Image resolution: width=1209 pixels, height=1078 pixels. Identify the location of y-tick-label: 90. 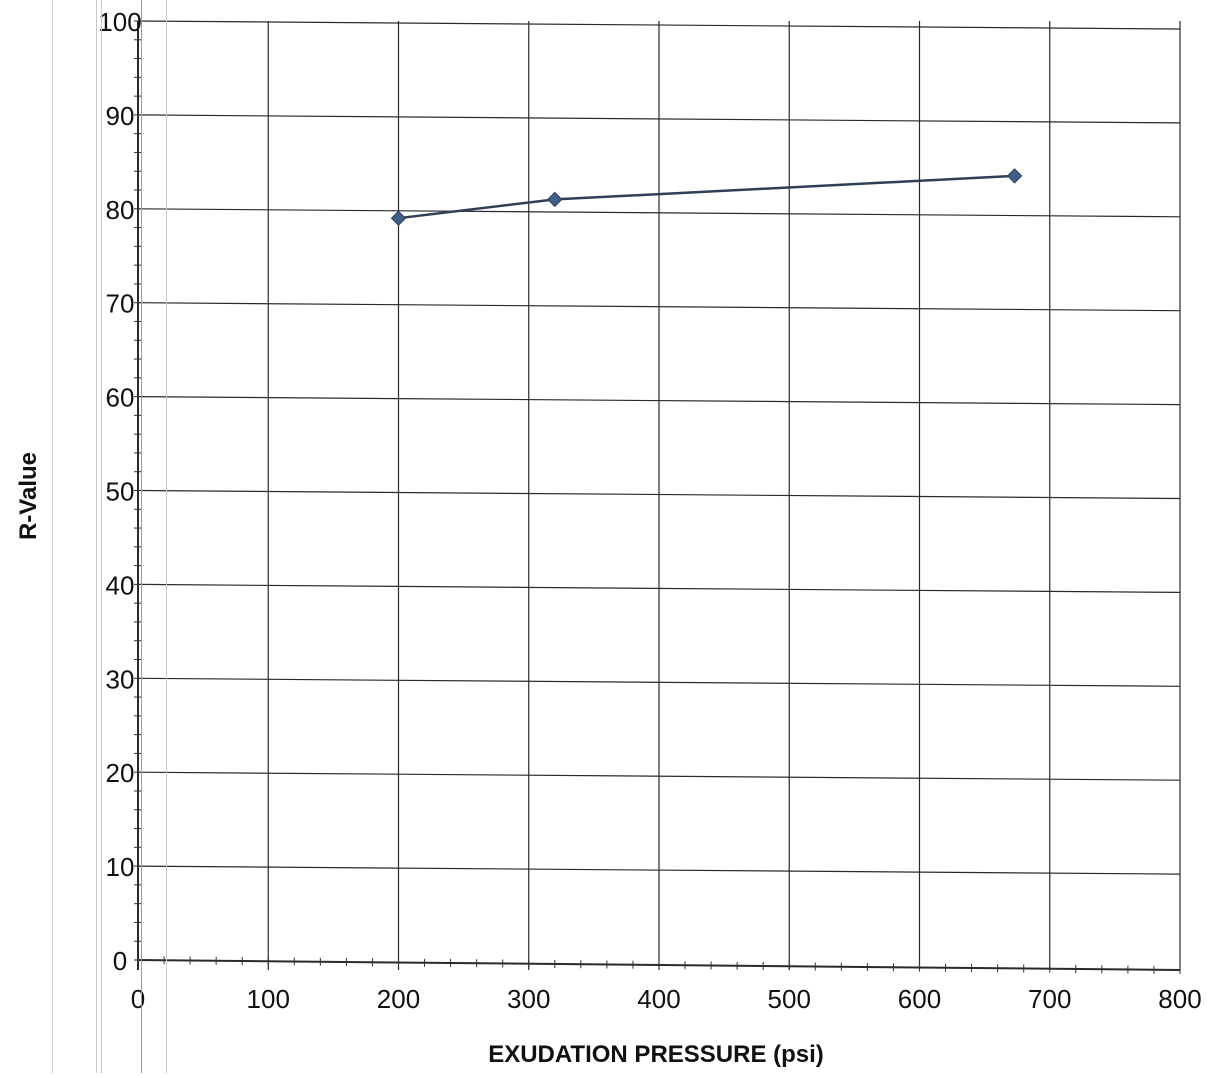
(120, 116).